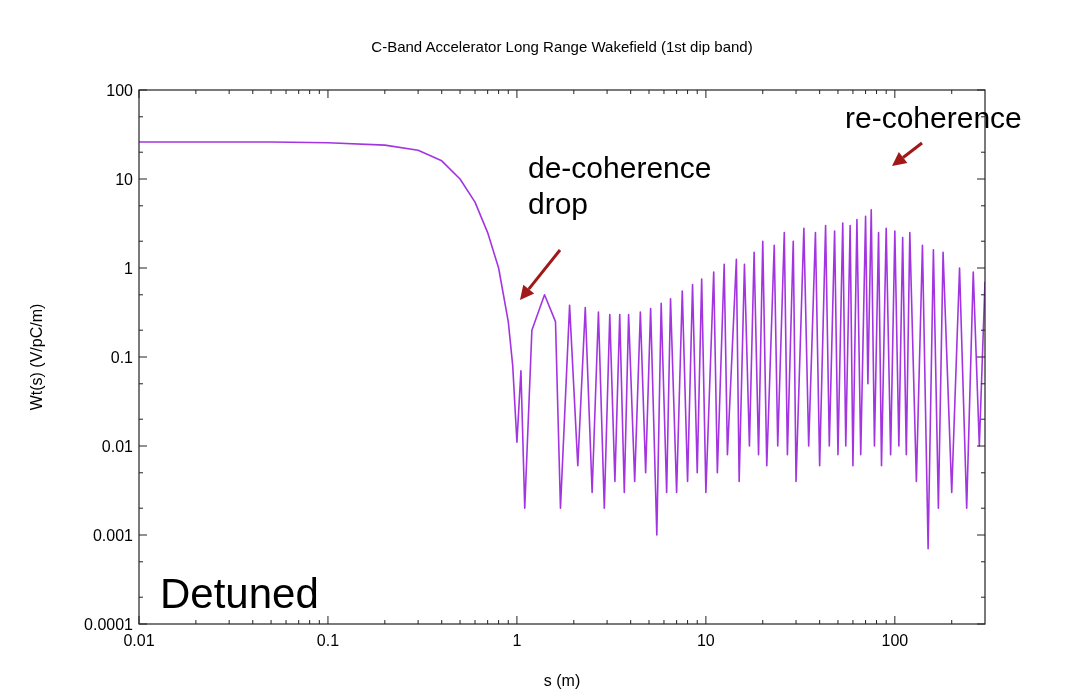  I want to click on x-tick-label: 0.1, so click(328, 640).